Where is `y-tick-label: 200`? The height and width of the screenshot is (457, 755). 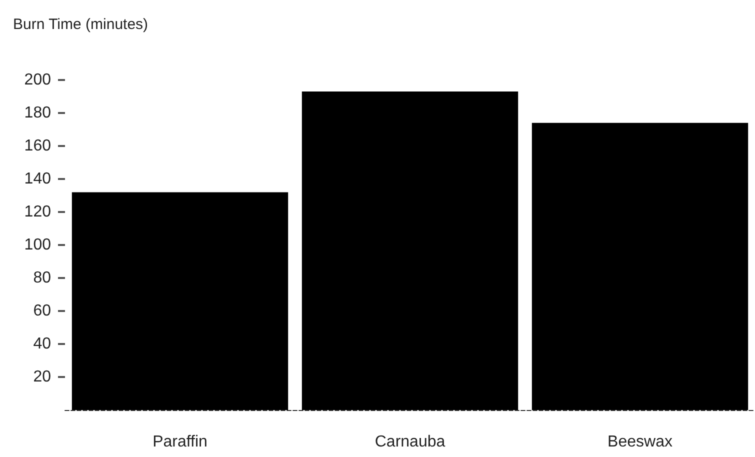 y-tick-label: 200 is located at coordinates (38, 80).